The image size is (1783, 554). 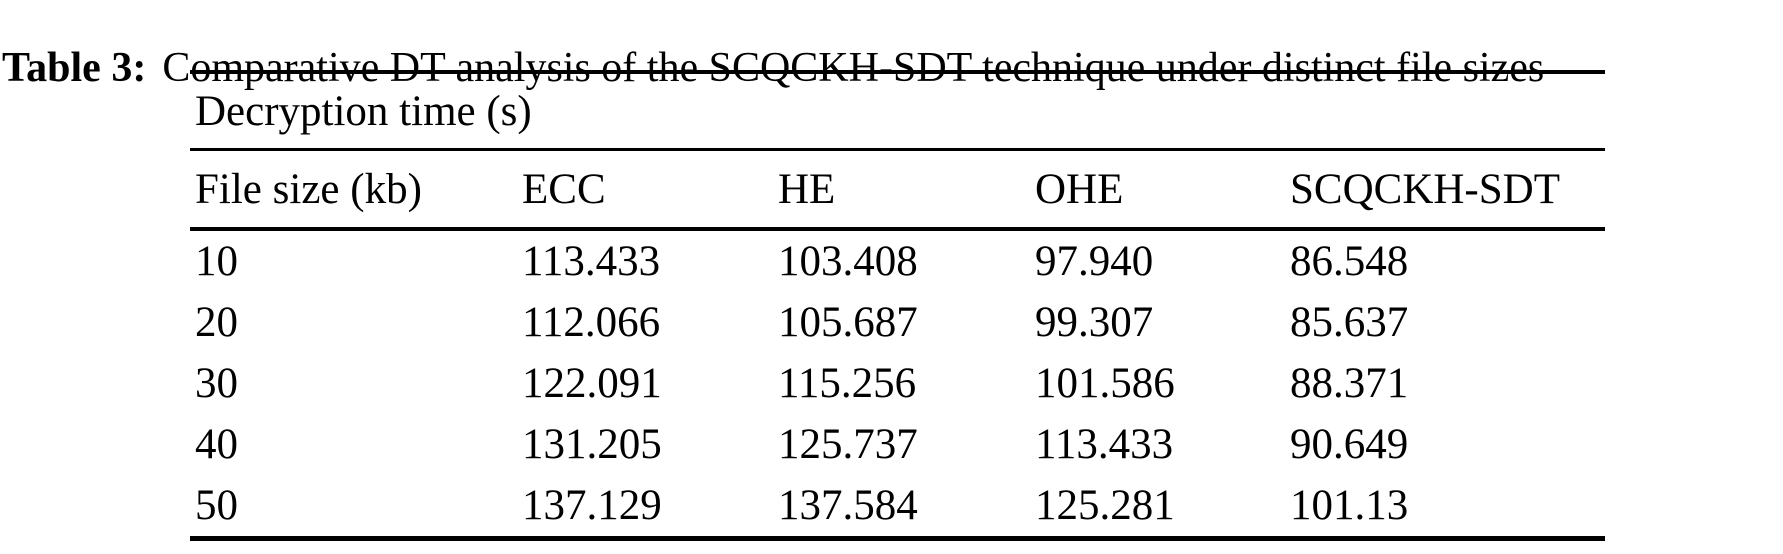 I want to click on cell-ecc: 112.066, so click(x=591, y=322).